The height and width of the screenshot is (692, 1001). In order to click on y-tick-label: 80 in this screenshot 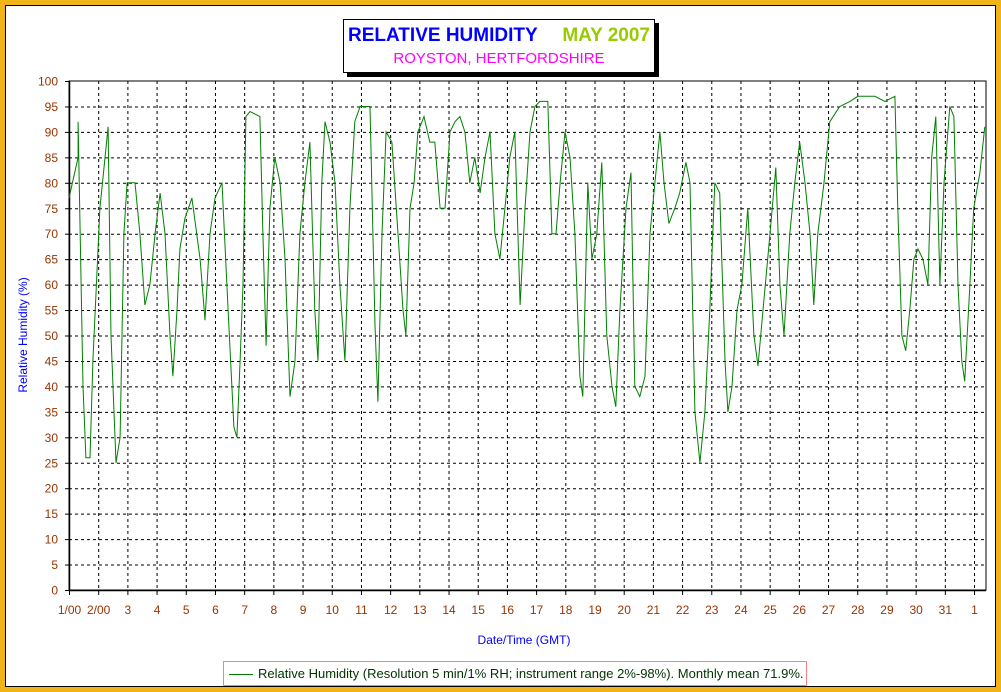, I will do `click(52, 183)`.